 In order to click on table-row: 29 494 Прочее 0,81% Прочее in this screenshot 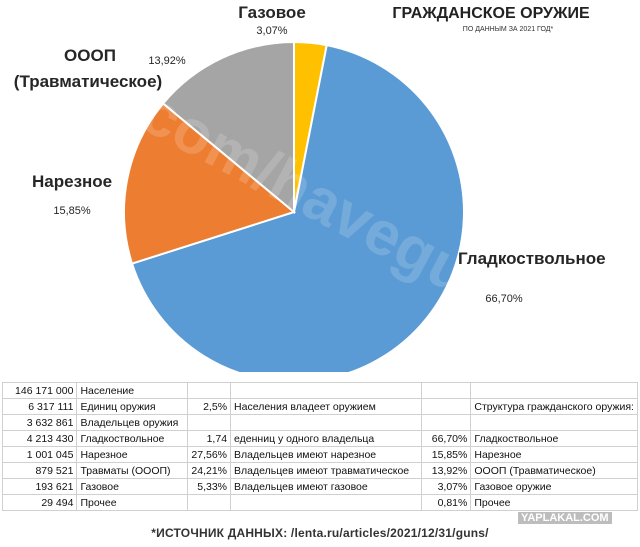, I will do `click(319, 502)`.